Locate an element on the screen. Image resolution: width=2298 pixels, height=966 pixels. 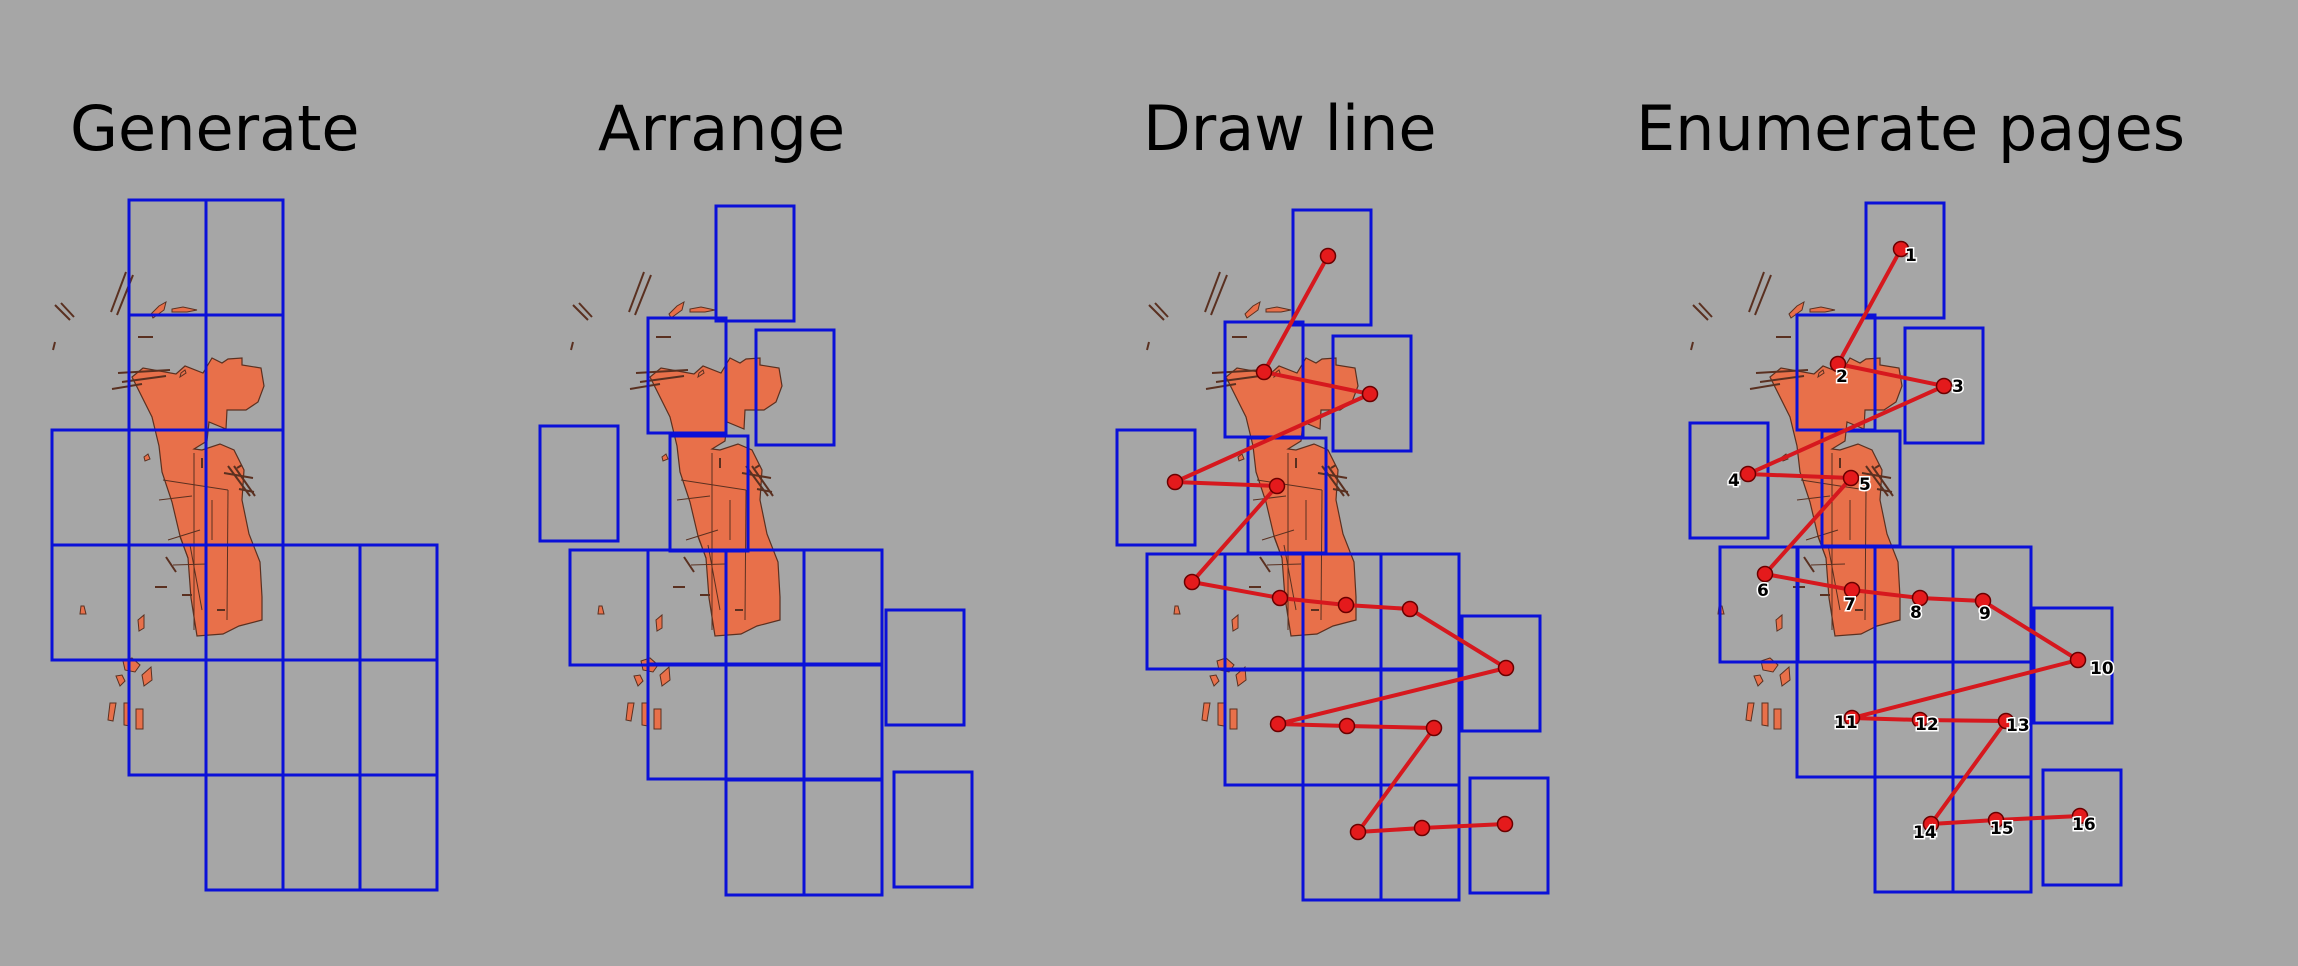
page-number-label: 3 is located at coordinates (1958, 387).